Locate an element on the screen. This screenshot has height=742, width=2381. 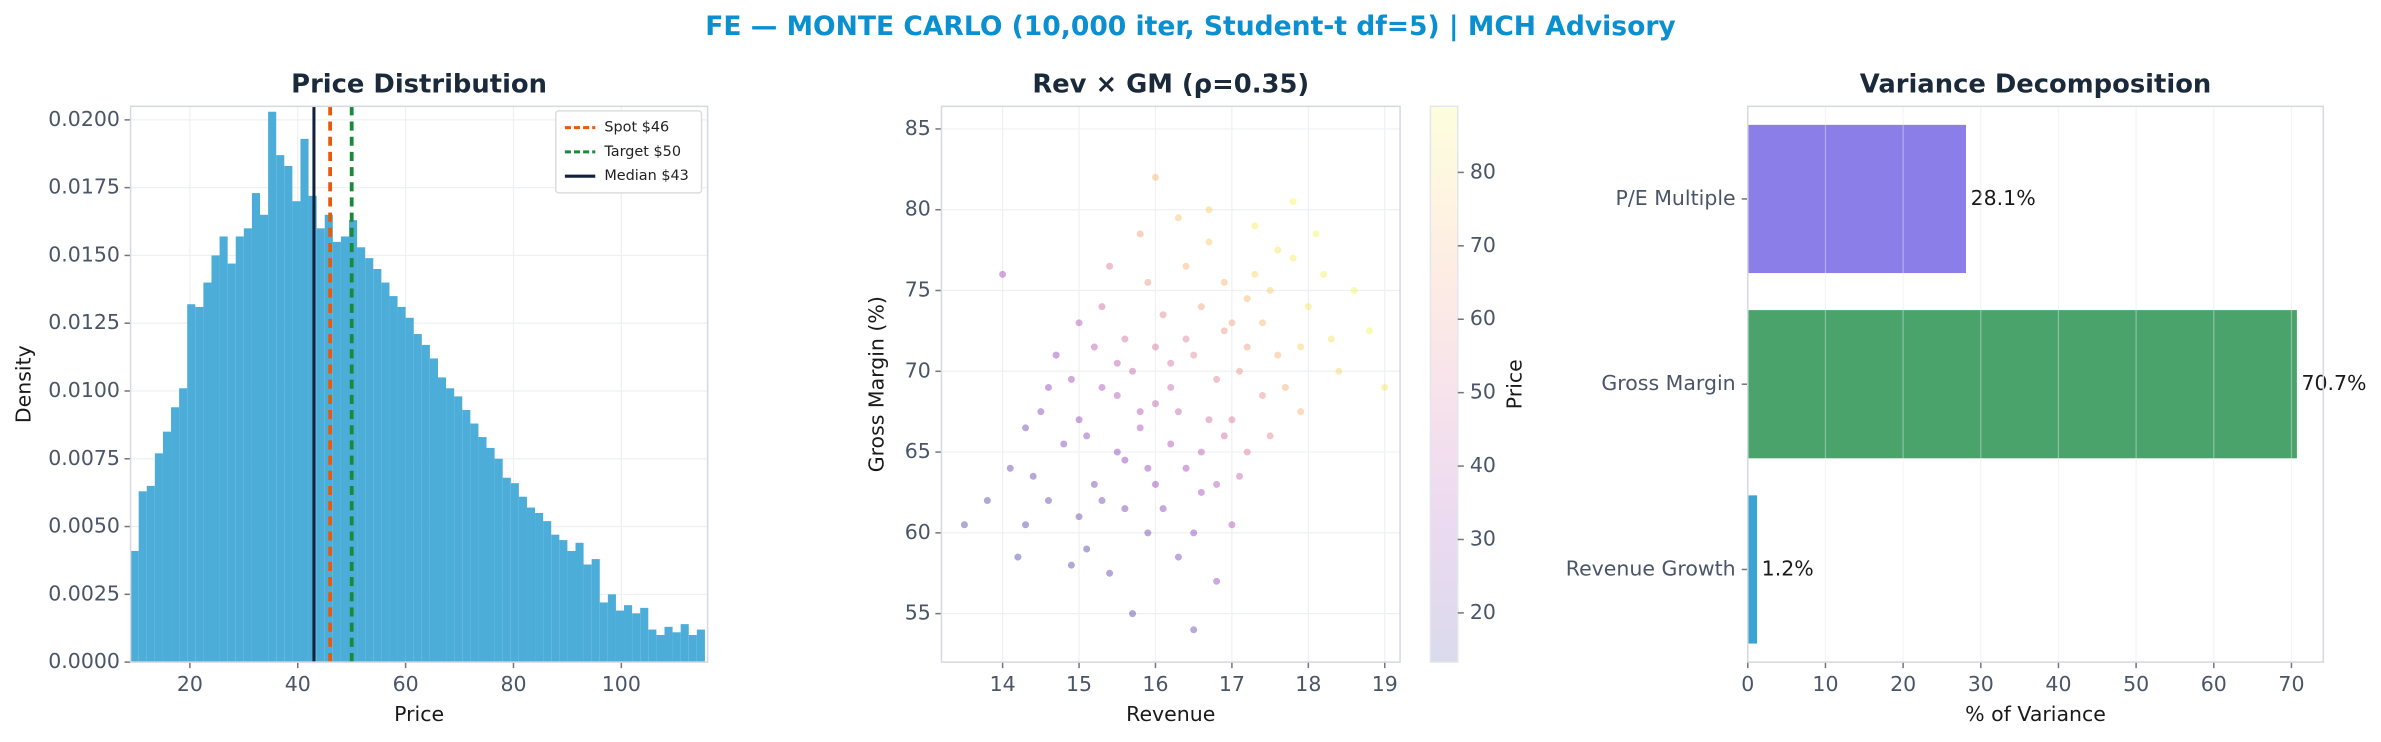
x-axis-label: % of Variance is located at coordinates (2035, 714).